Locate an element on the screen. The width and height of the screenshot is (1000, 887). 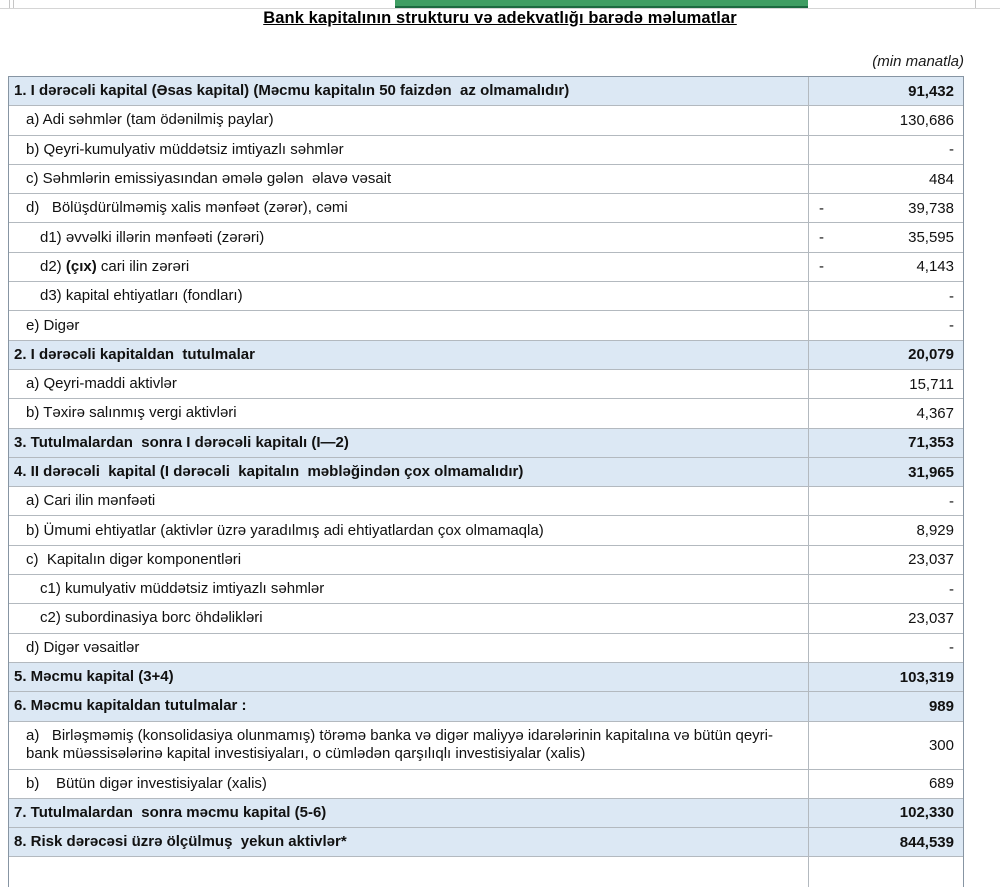
row-value: 300 is located at coordinates (941, 745).